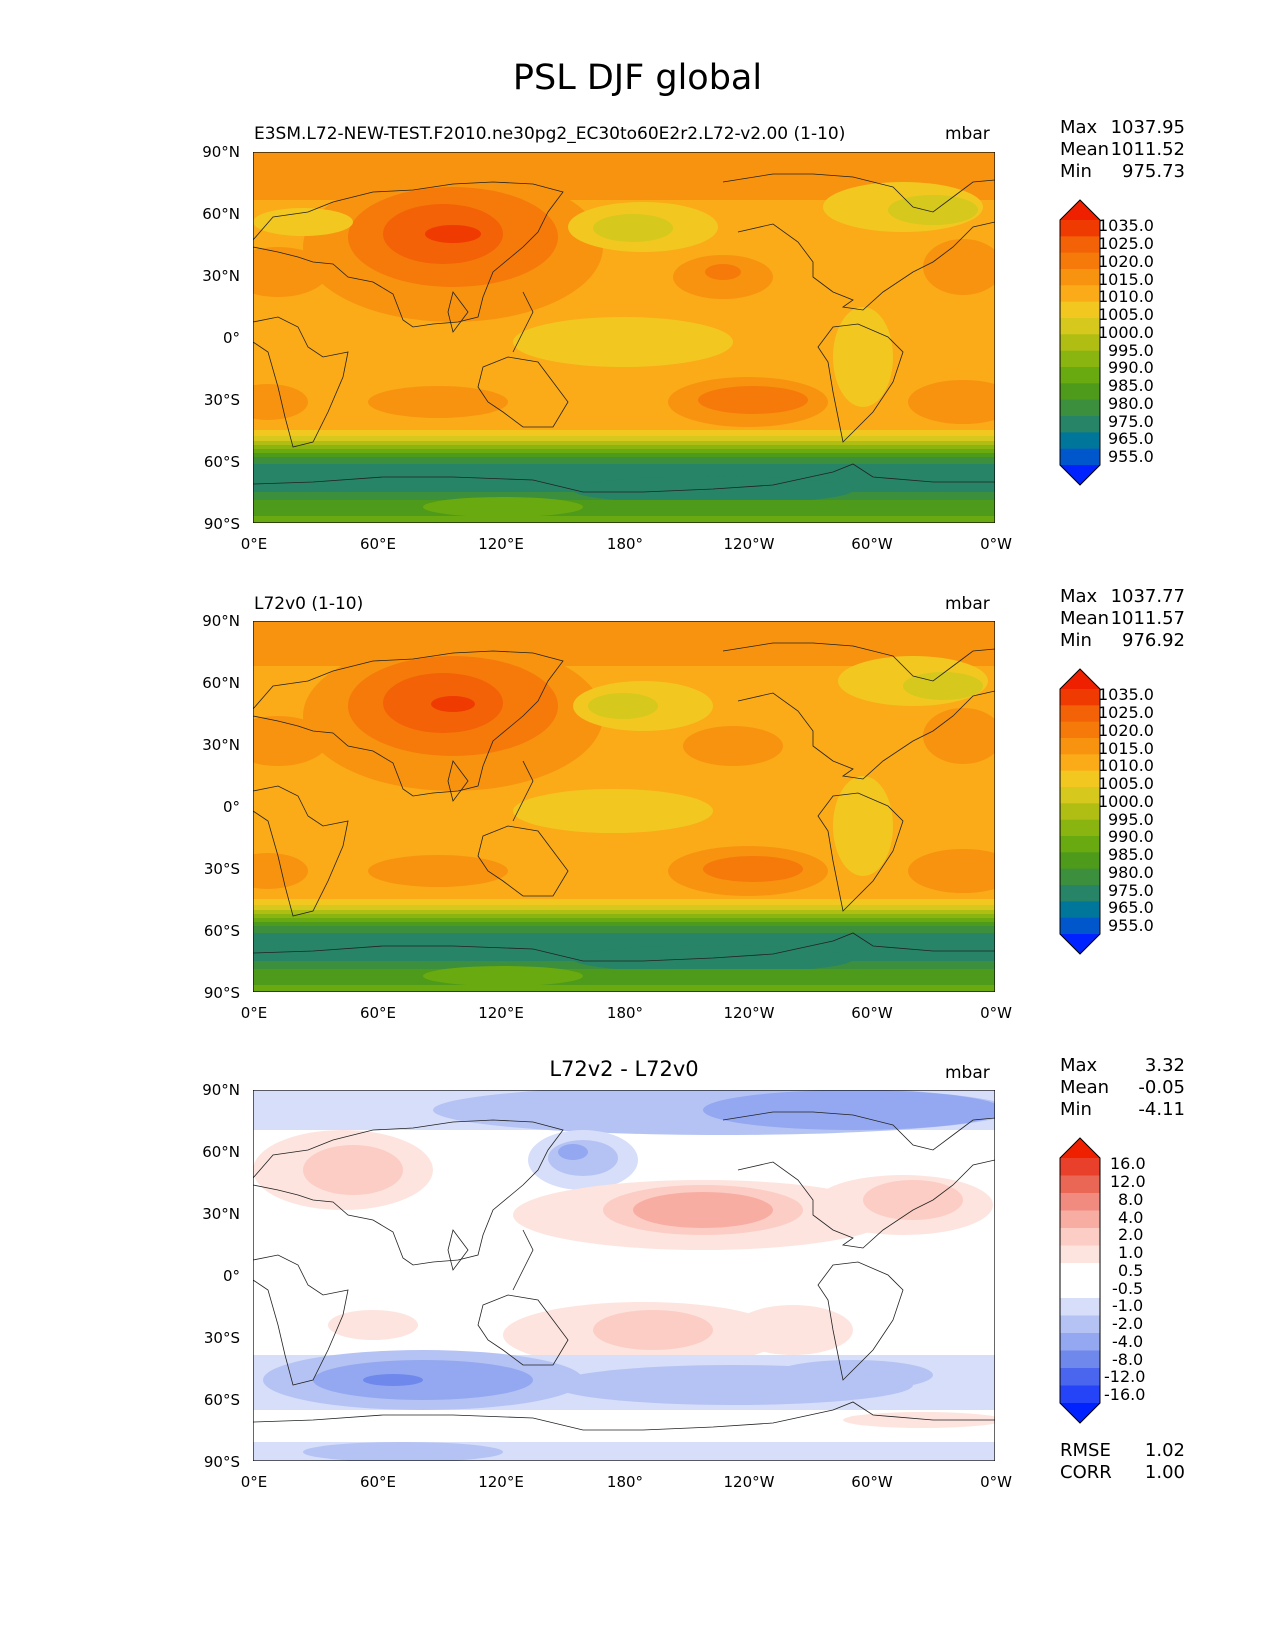 Image resolution: width=1275 pixels, height=1650 pixels. I want to click on colorbar-tick: 1.0, so click(1131, 1252).